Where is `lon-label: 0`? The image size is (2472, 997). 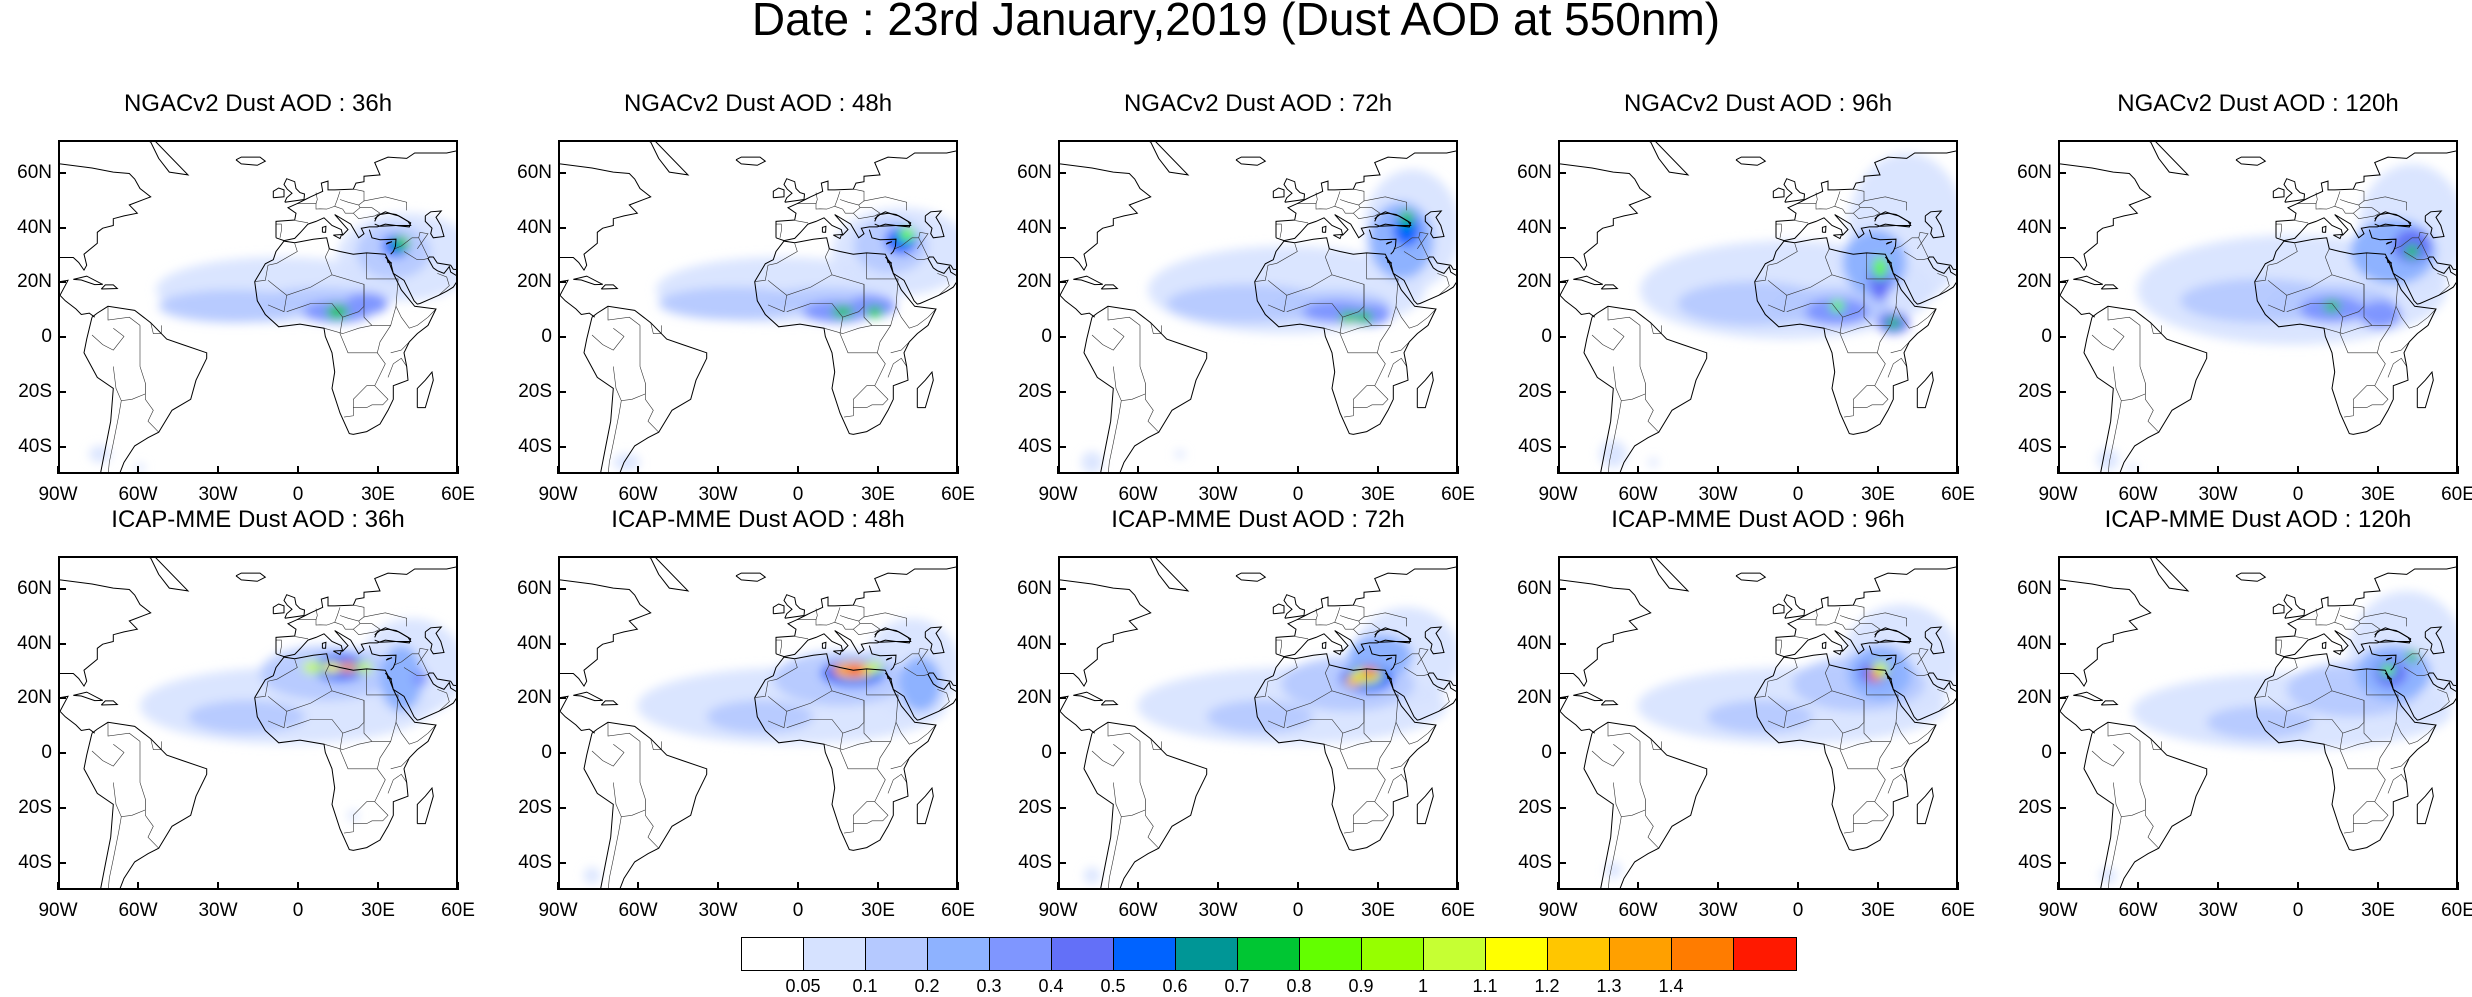
lon-label: 0 is located at coordinates (798, 494).